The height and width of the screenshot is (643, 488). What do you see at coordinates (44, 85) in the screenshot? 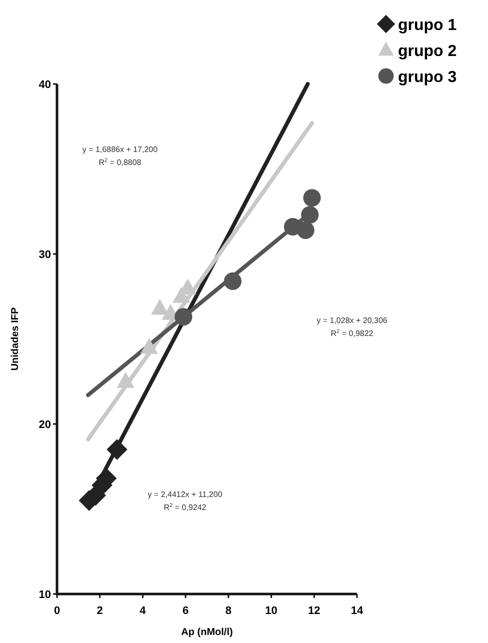
I see `y-tick-label: 40` at bounding box center [44, 85].